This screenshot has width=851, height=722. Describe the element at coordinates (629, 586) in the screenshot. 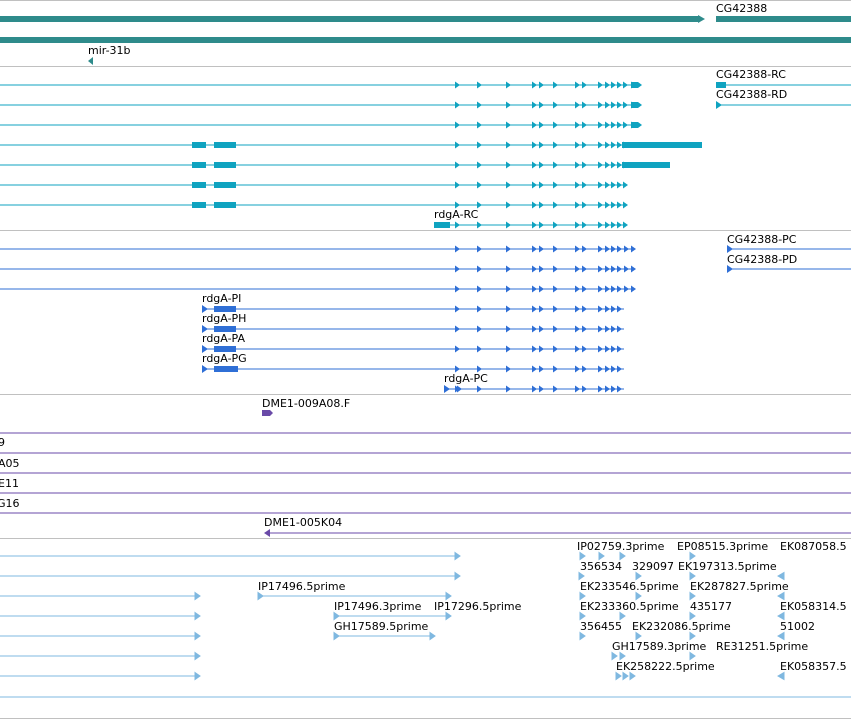

I see `est-label: EK233546.5prime` at that location.